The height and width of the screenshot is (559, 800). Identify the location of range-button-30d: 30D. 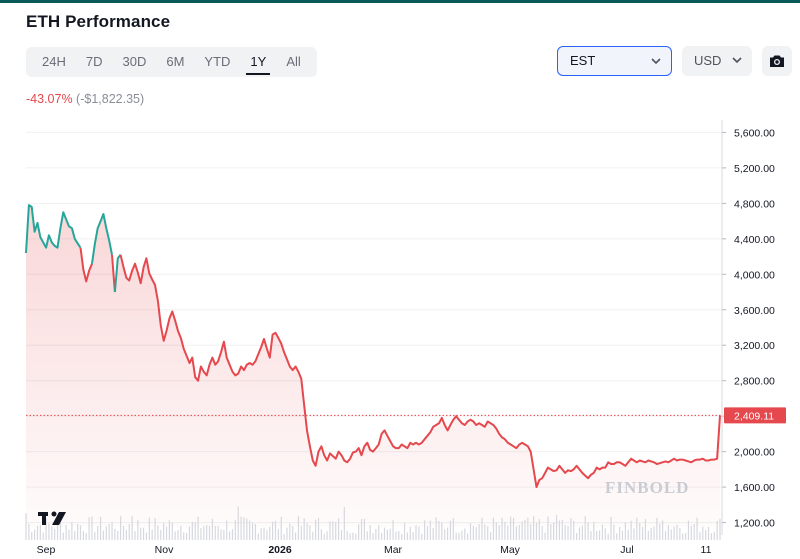
(134, 61).